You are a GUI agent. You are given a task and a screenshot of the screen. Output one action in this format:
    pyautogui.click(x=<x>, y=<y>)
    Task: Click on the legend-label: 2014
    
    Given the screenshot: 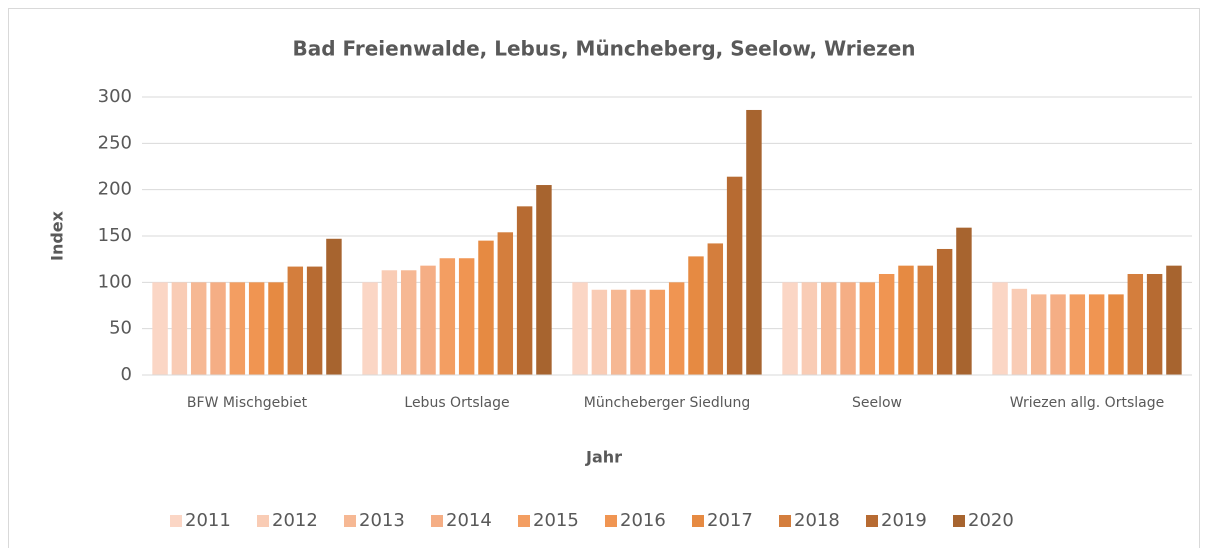 What is the action you would take?
    pyautogui.click(x=469, y=520)
    